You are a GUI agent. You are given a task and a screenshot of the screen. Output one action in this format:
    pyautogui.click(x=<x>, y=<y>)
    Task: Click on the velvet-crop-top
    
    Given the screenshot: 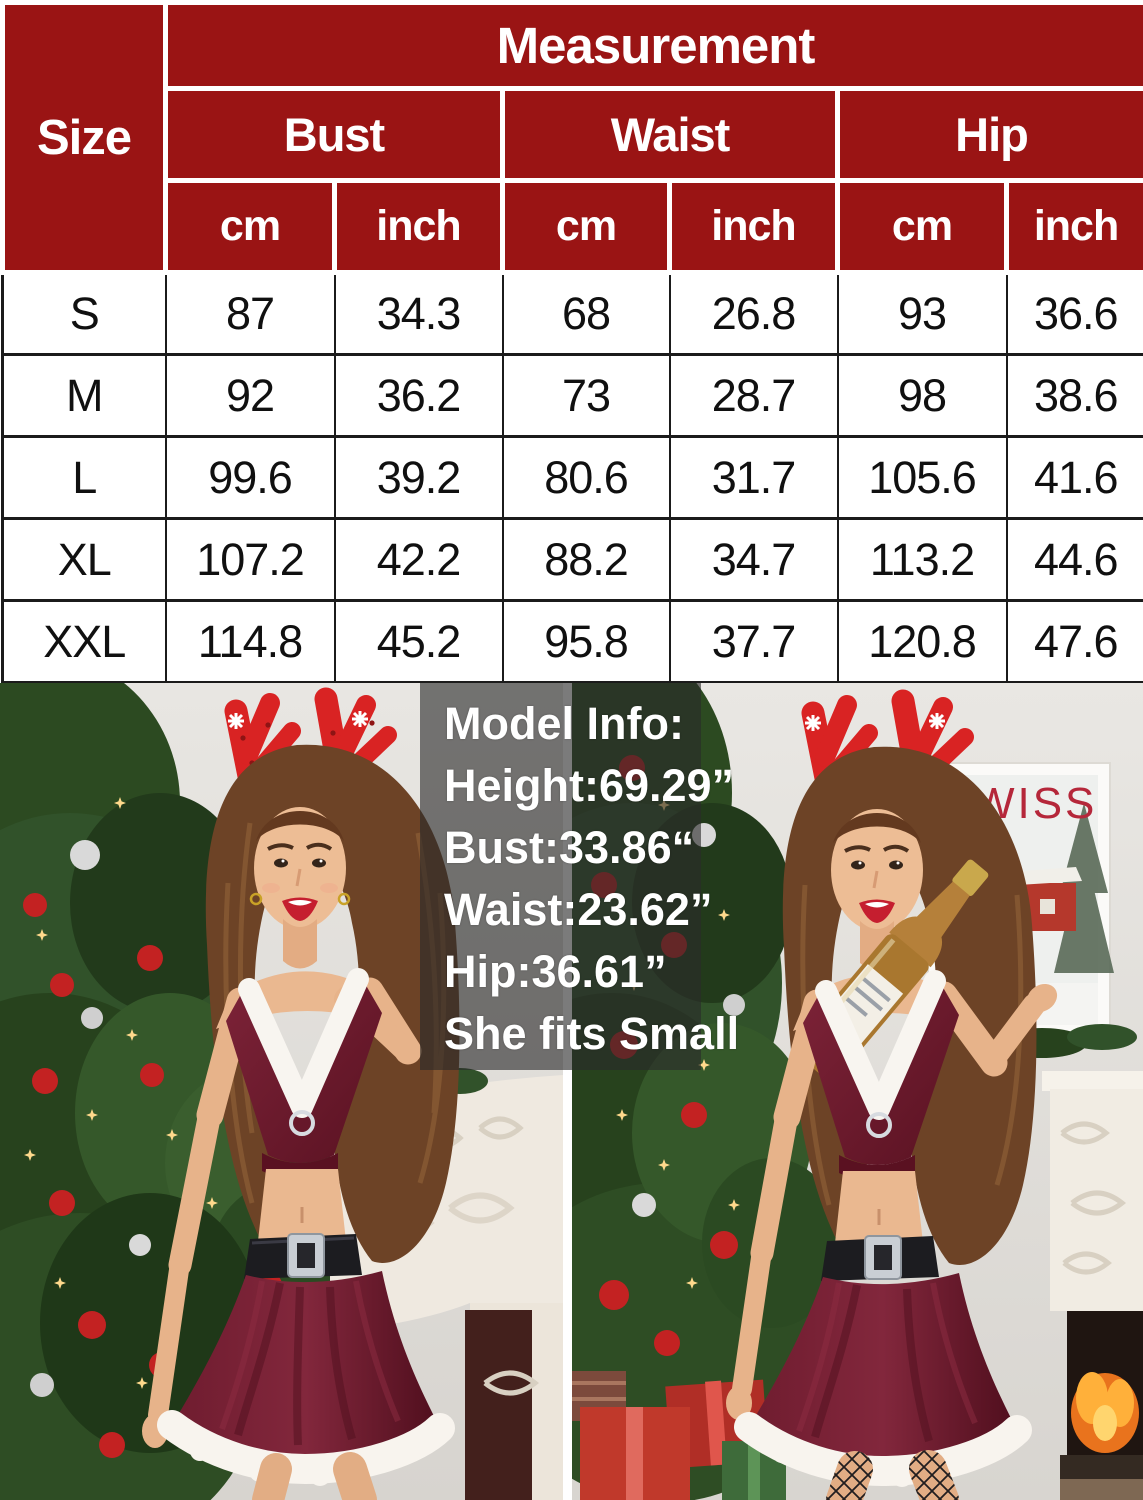 What is the action you would take?
    pyautogui.click(x=304, y=1074)
    